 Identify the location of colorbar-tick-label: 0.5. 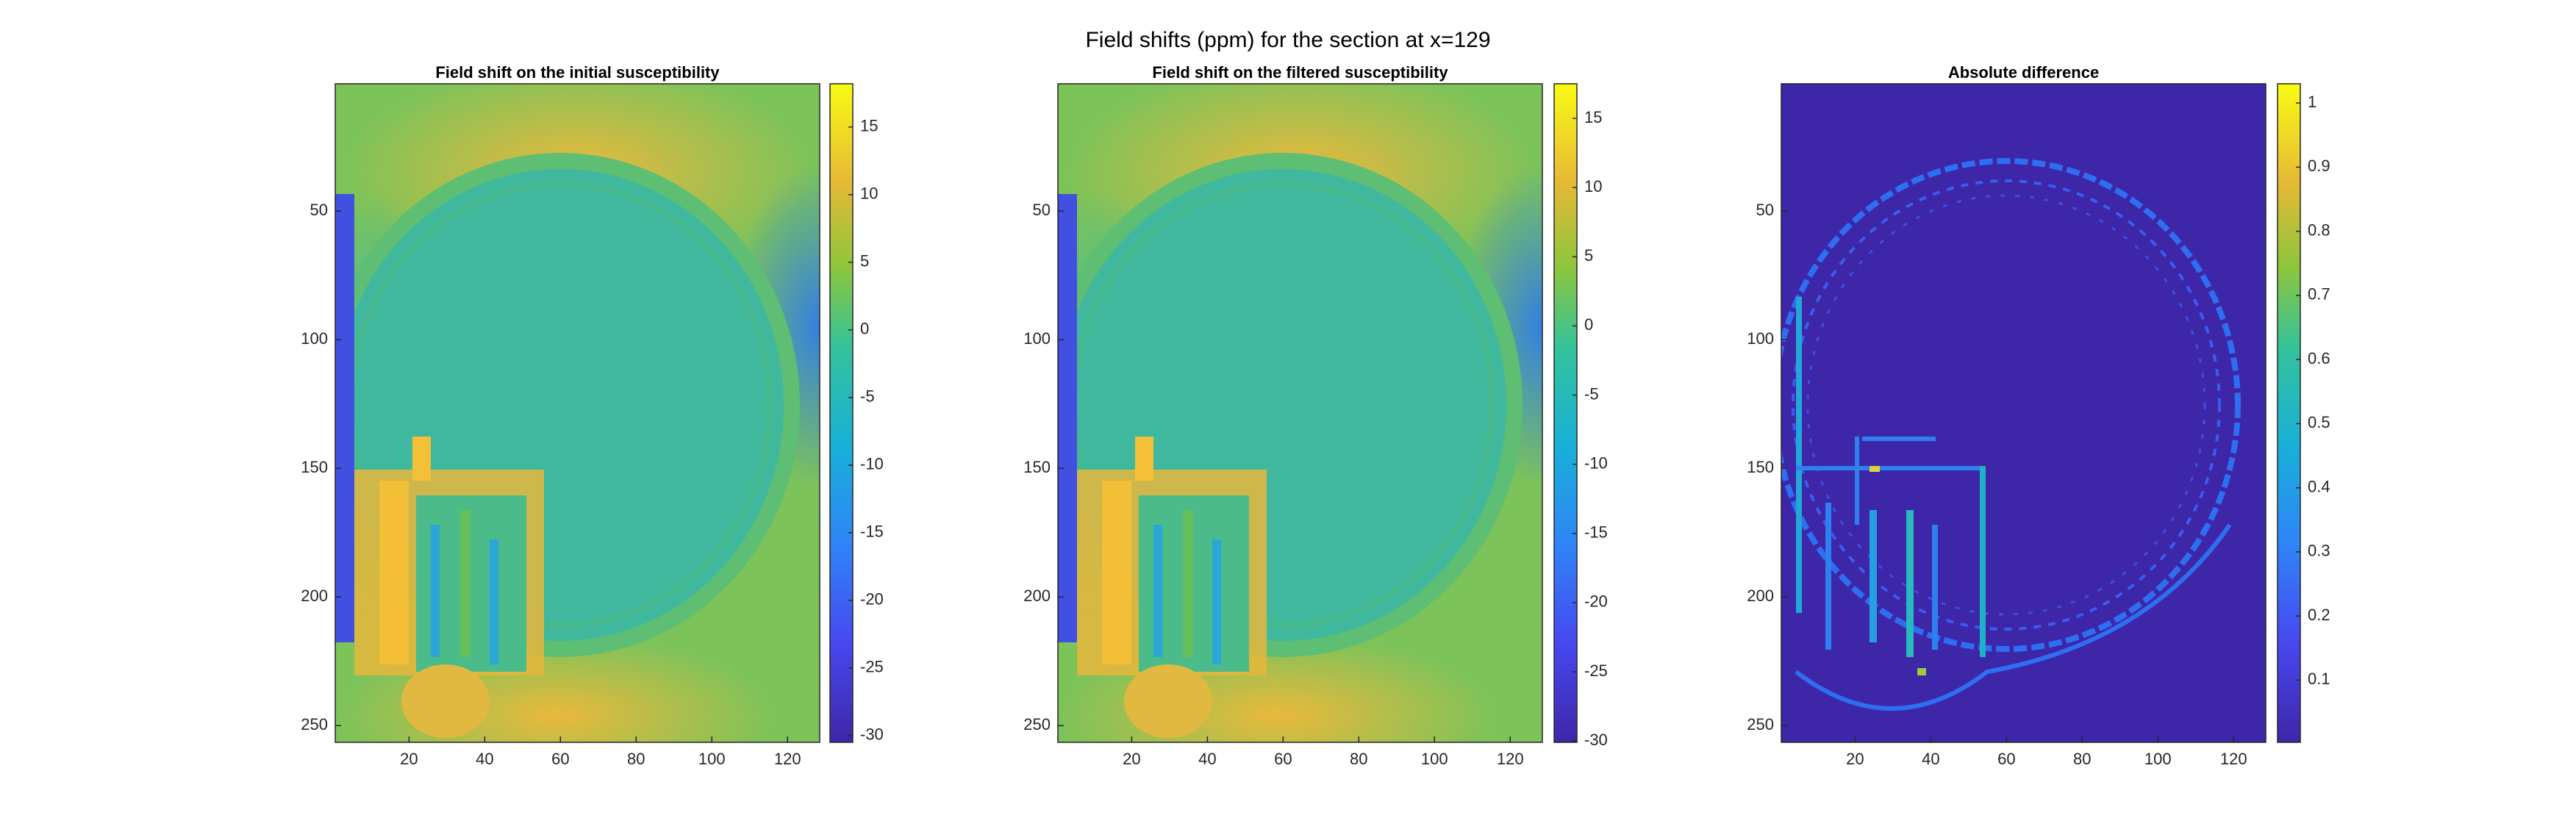
(2319, 422).